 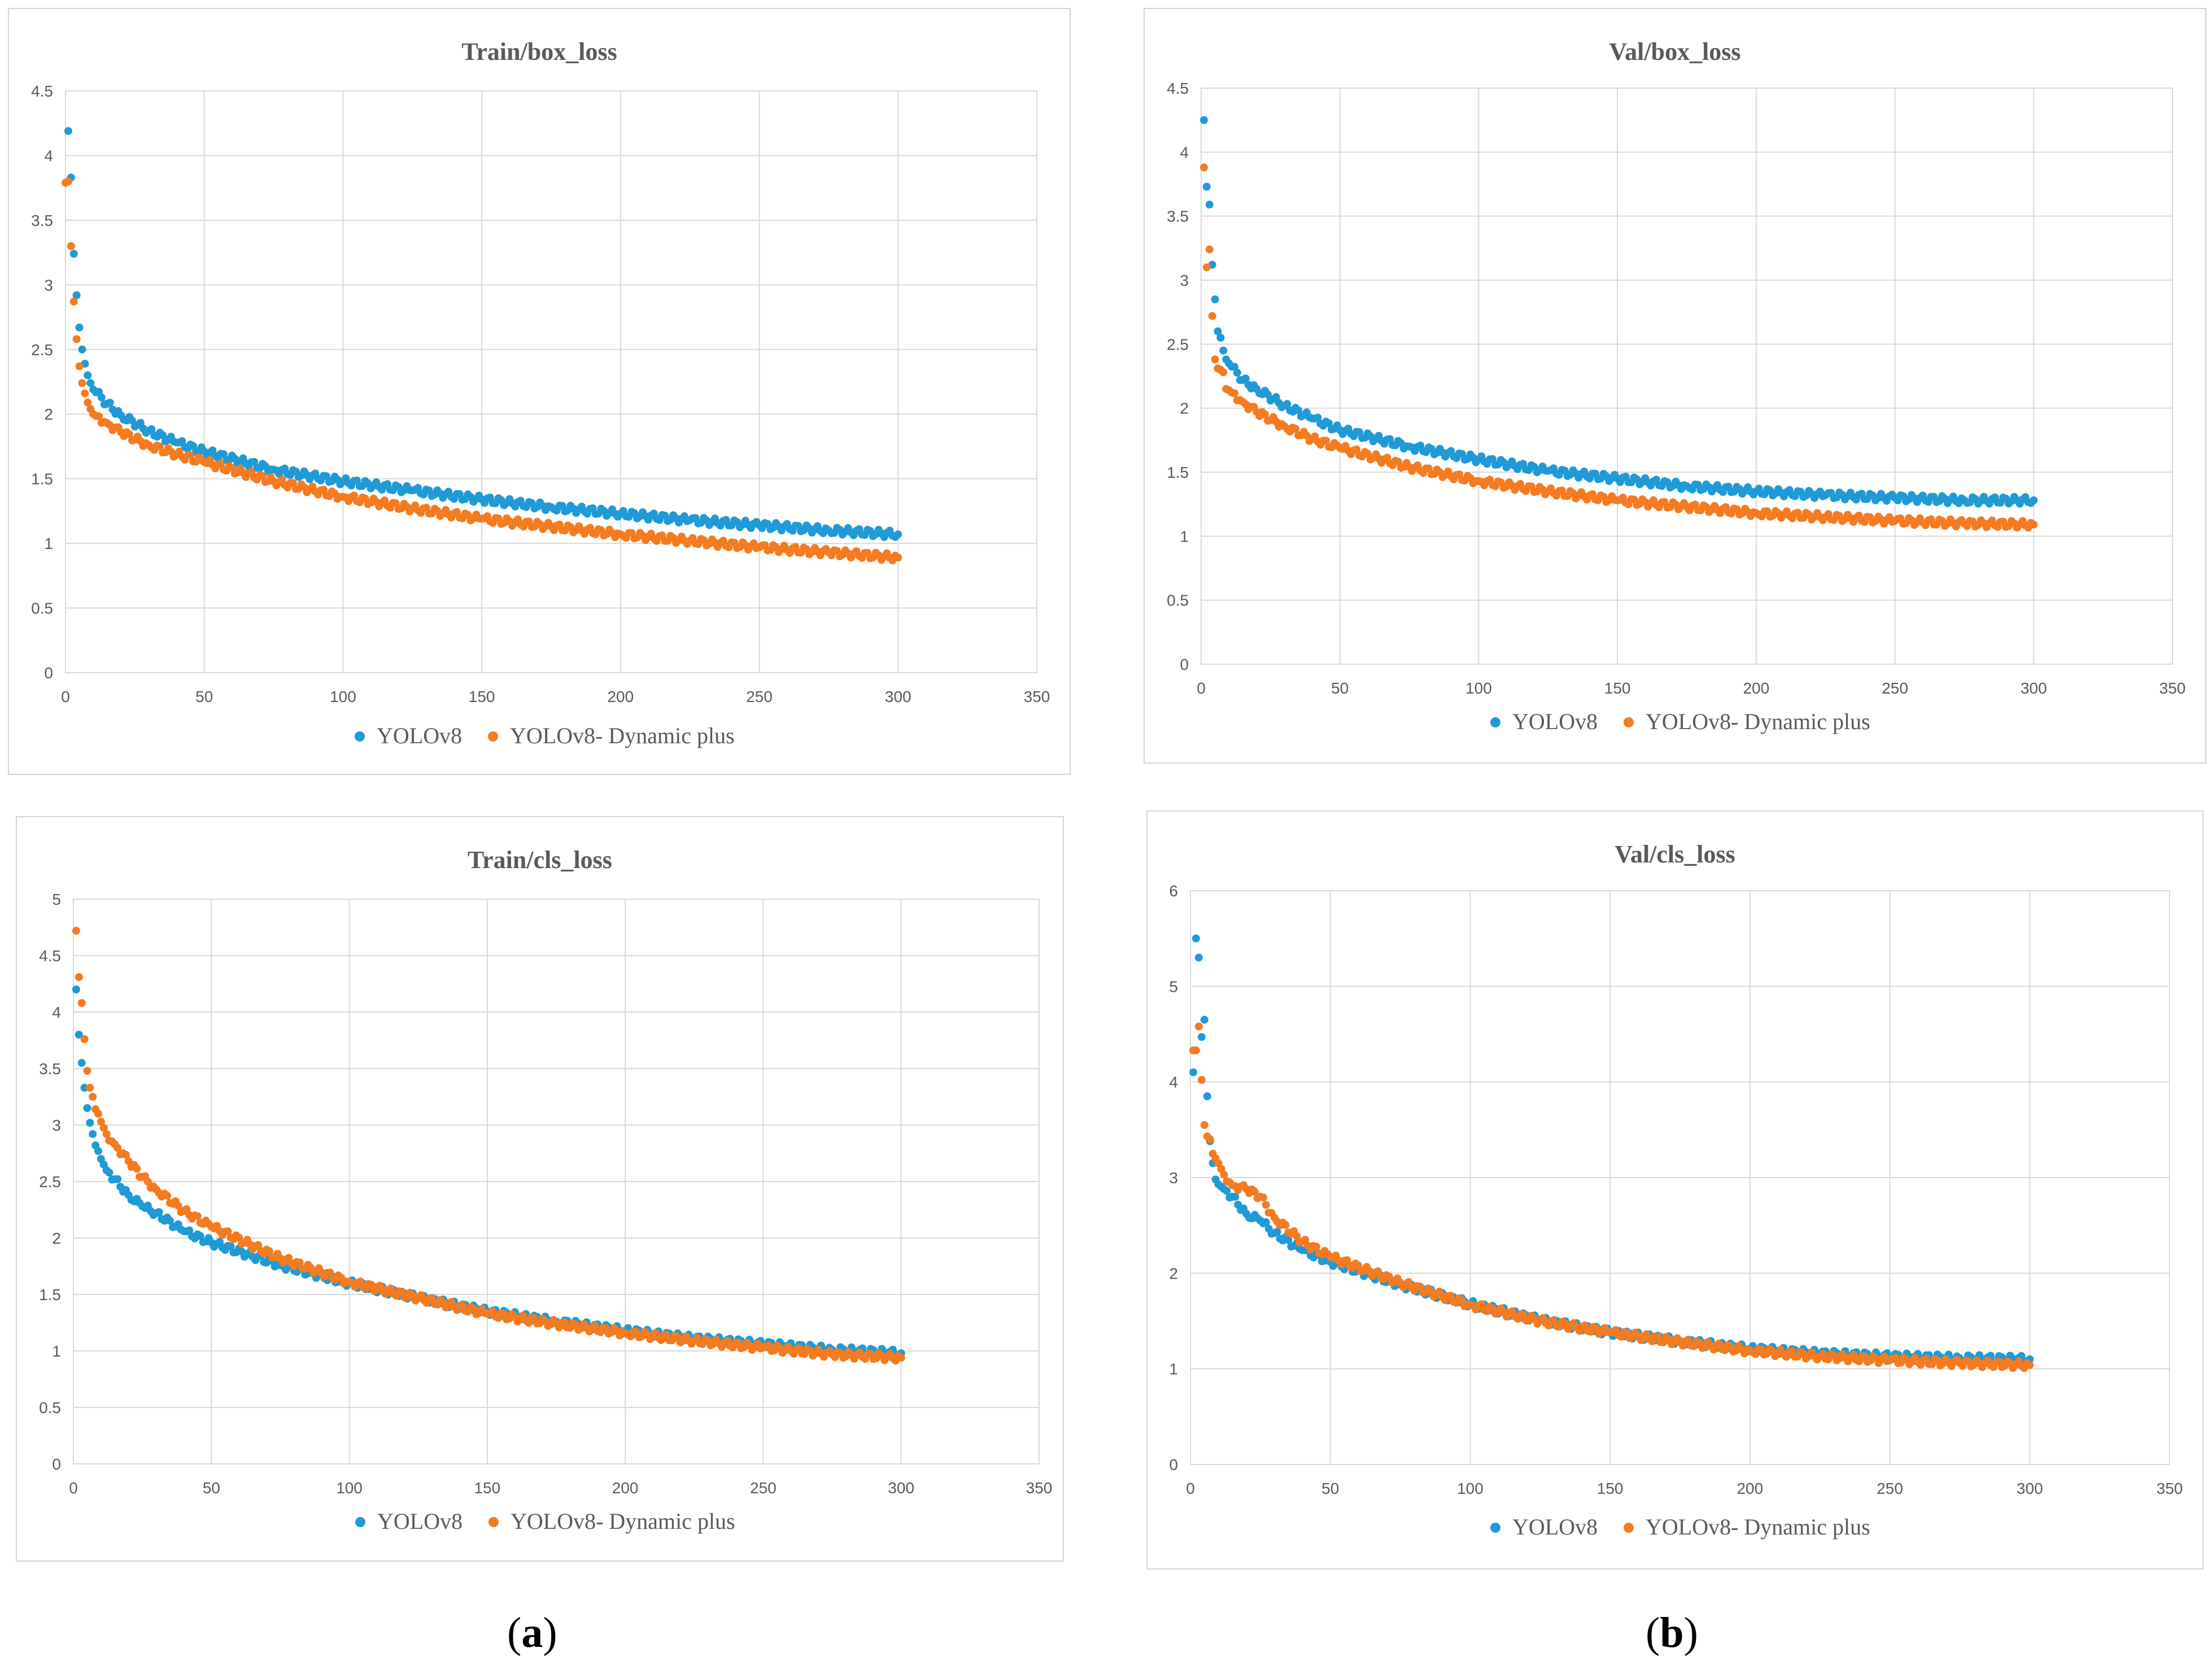 What do you see at coordinates (1340, 688) in the screenshot?
I see `x-tick-label: 50` at bounding box center [1340, 688].